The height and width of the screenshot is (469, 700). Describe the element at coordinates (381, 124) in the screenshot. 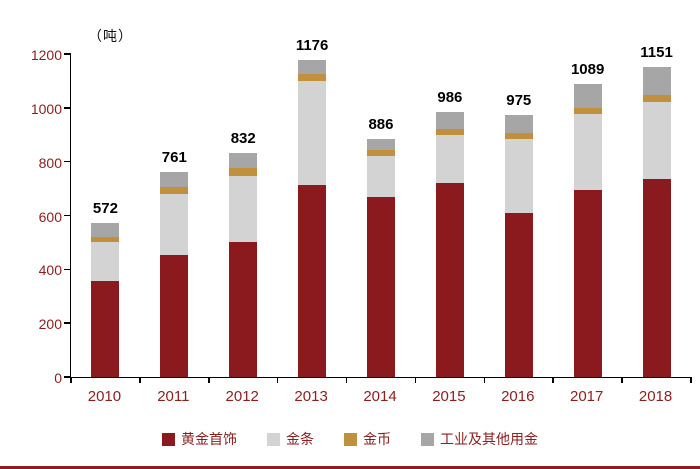

I see `bar-total-label: 886` at that location.